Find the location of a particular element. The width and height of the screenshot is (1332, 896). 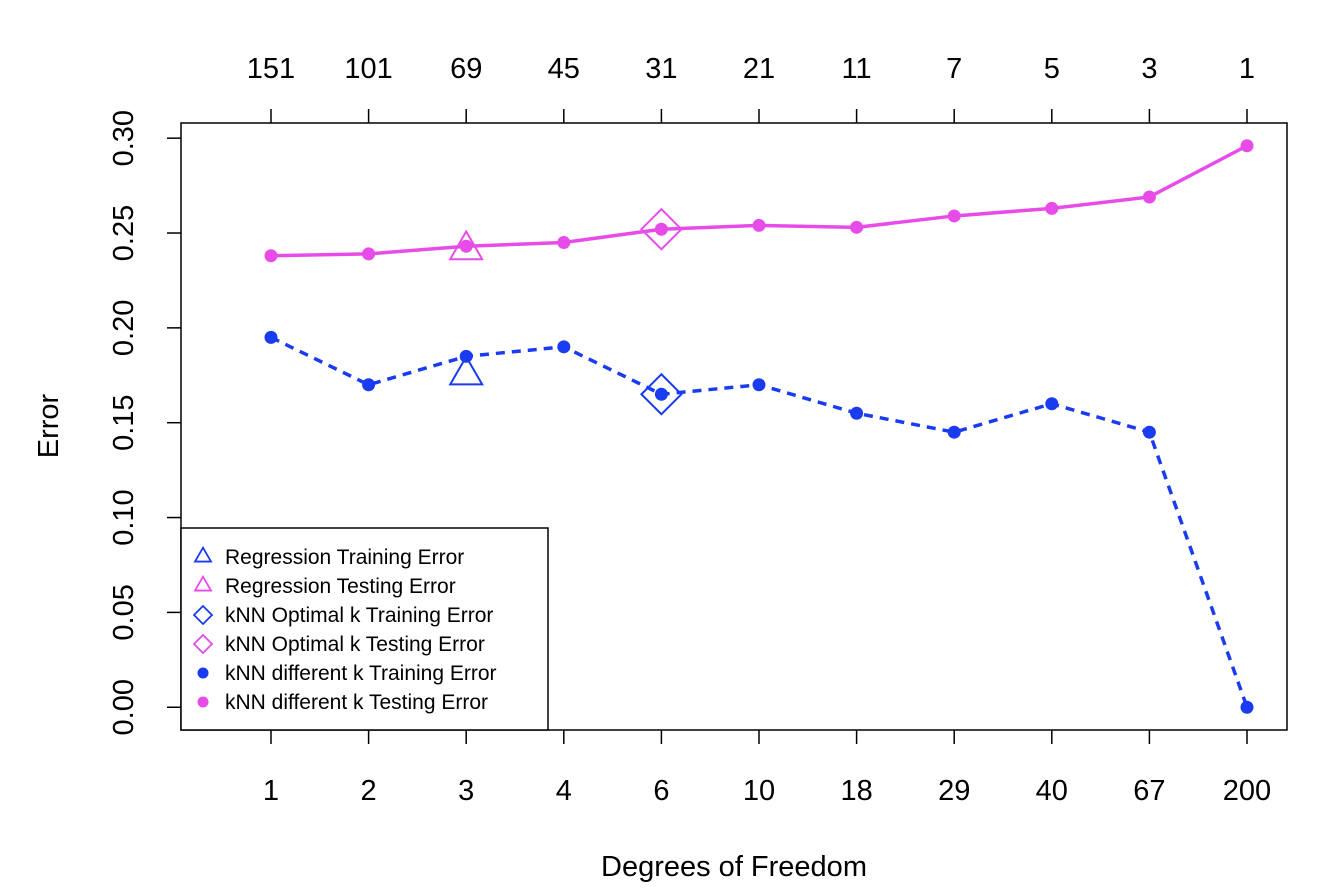

legend-entry-label: Regression Testing Error is located at coordinates (340, 586).